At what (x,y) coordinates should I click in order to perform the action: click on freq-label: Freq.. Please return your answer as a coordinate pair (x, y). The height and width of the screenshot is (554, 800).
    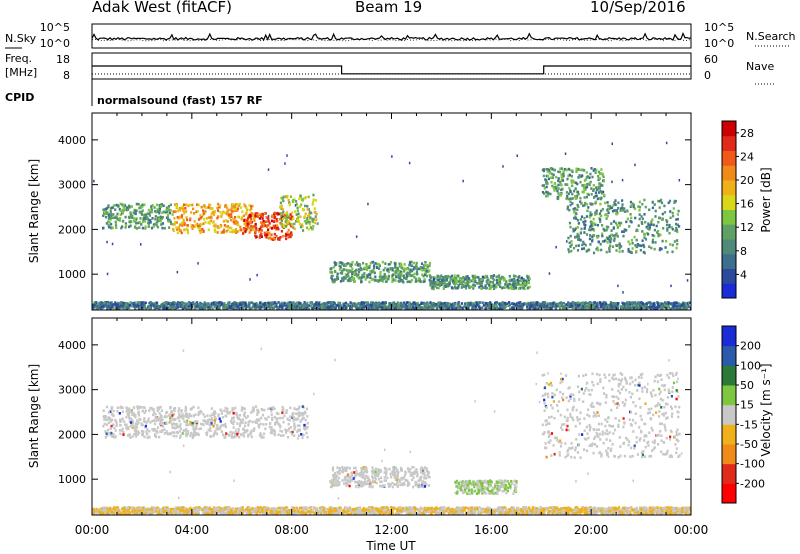
    Looking at the image, I should click on (18, 58).